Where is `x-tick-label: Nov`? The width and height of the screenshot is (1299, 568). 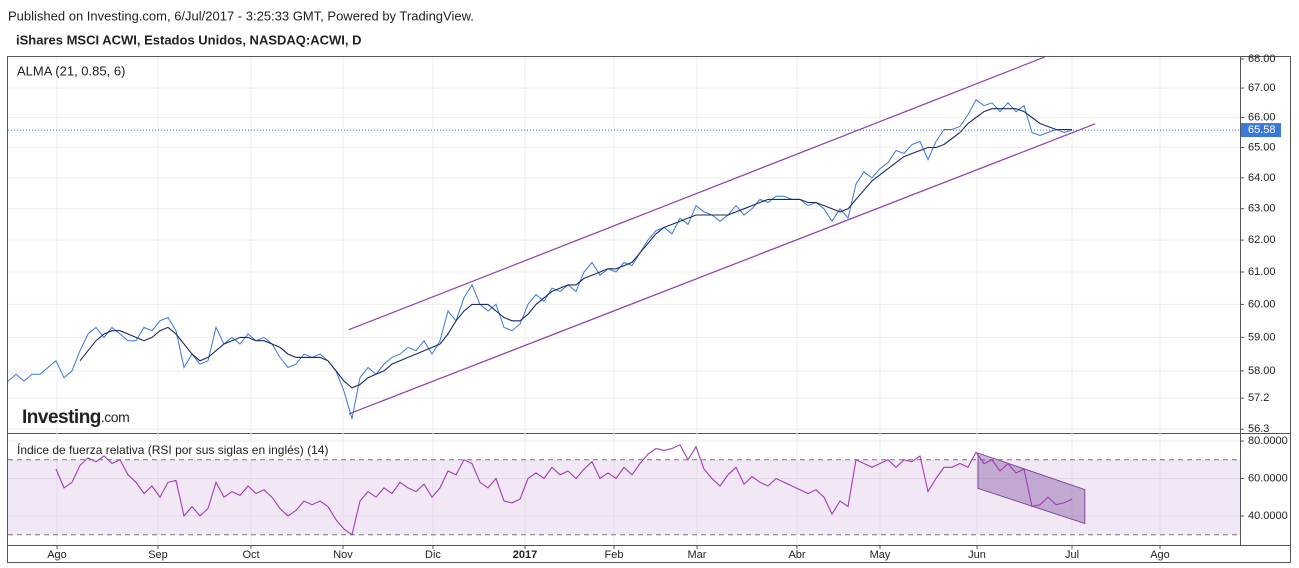
x-tick-label: Nov is located at coordinates (343, 555).